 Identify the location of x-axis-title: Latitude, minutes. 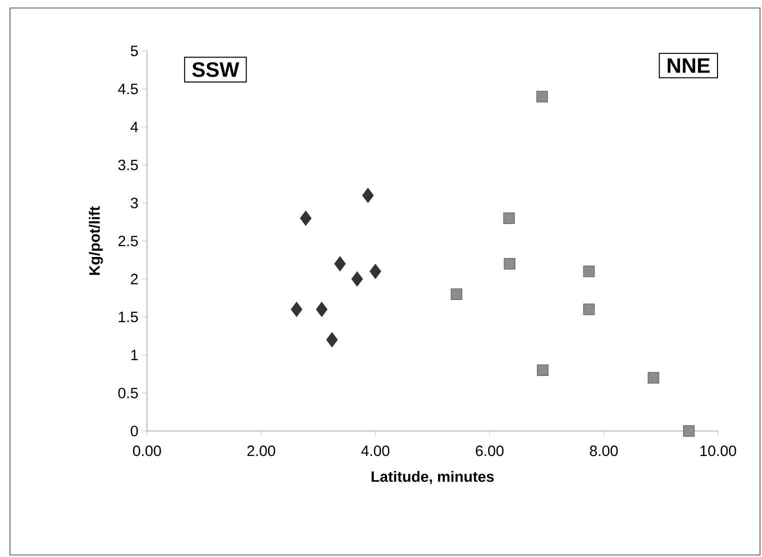
(433, 477).